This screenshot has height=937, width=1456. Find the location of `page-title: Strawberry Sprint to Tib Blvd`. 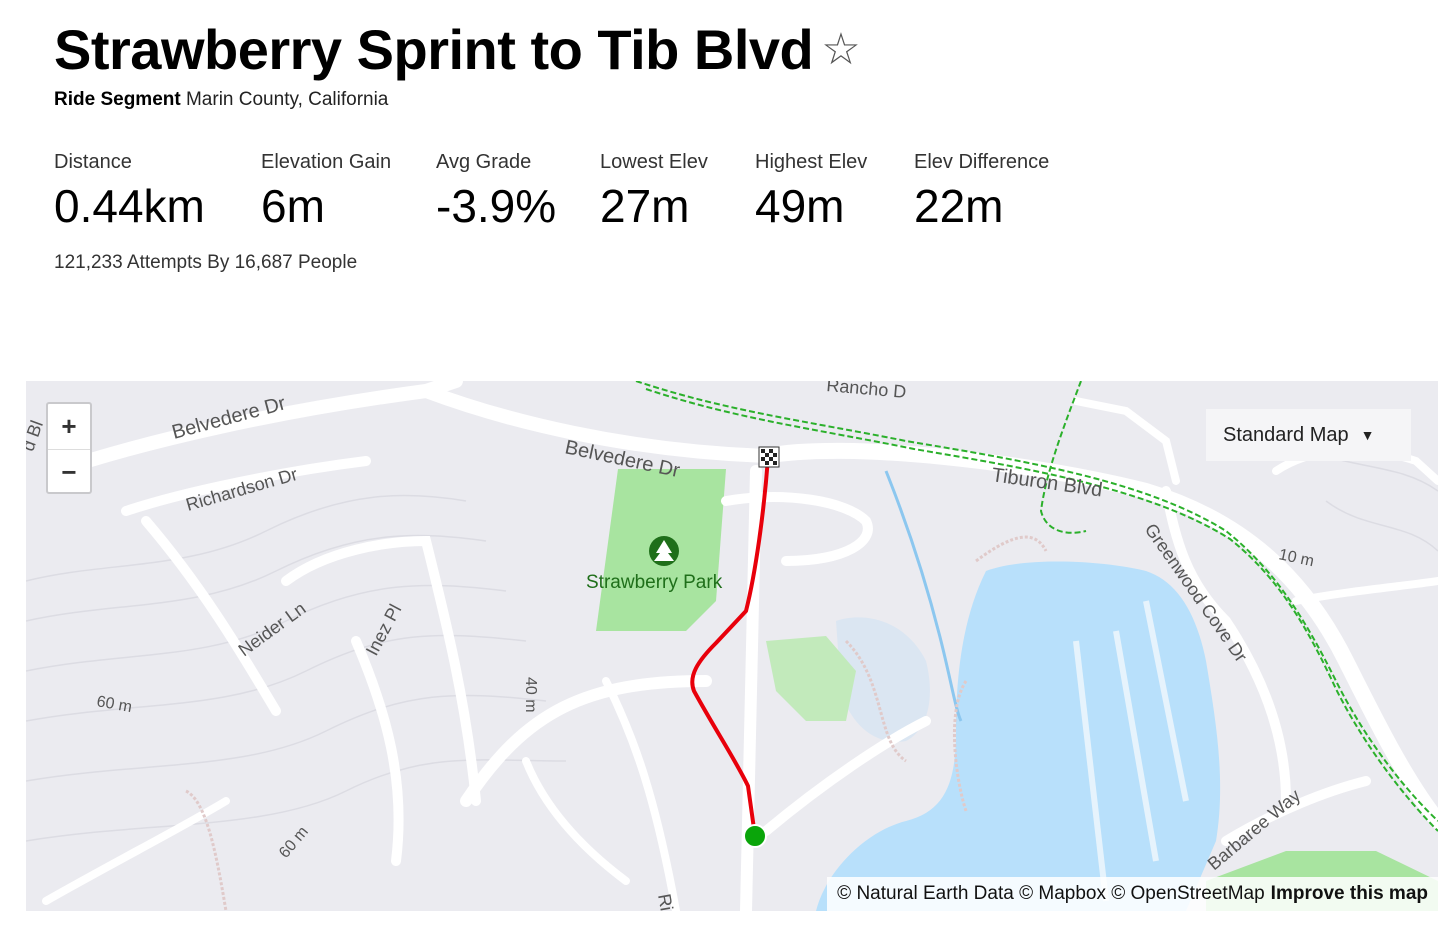

page-title: Strawberry Sprint to Tib Blvd is located at coordinates (434, 49).